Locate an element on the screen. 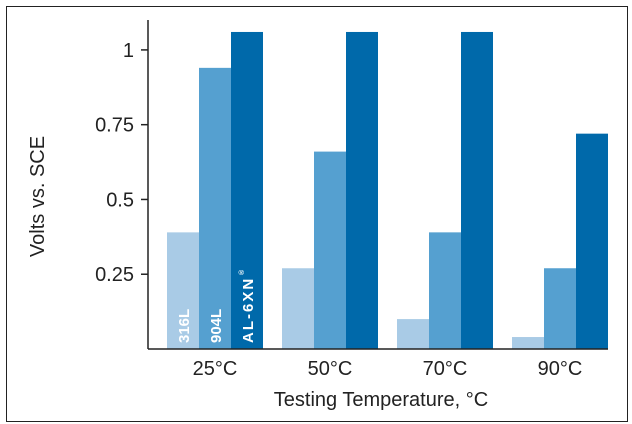 This screenshot has height=424, width=632. registered-mark: ® is located at coordinates (242, 272).